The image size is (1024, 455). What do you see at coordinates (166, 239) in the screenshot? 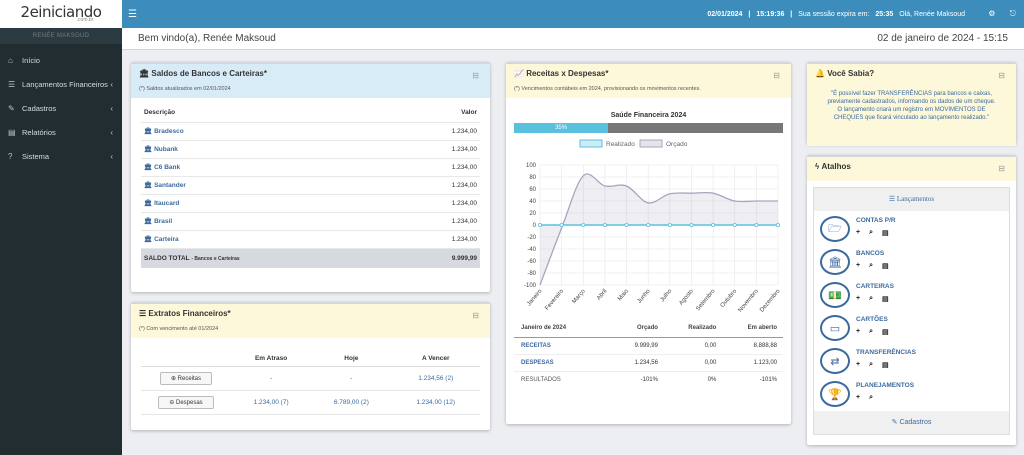
I see `bank-name: Carteira` at bounding box center [166, 239].